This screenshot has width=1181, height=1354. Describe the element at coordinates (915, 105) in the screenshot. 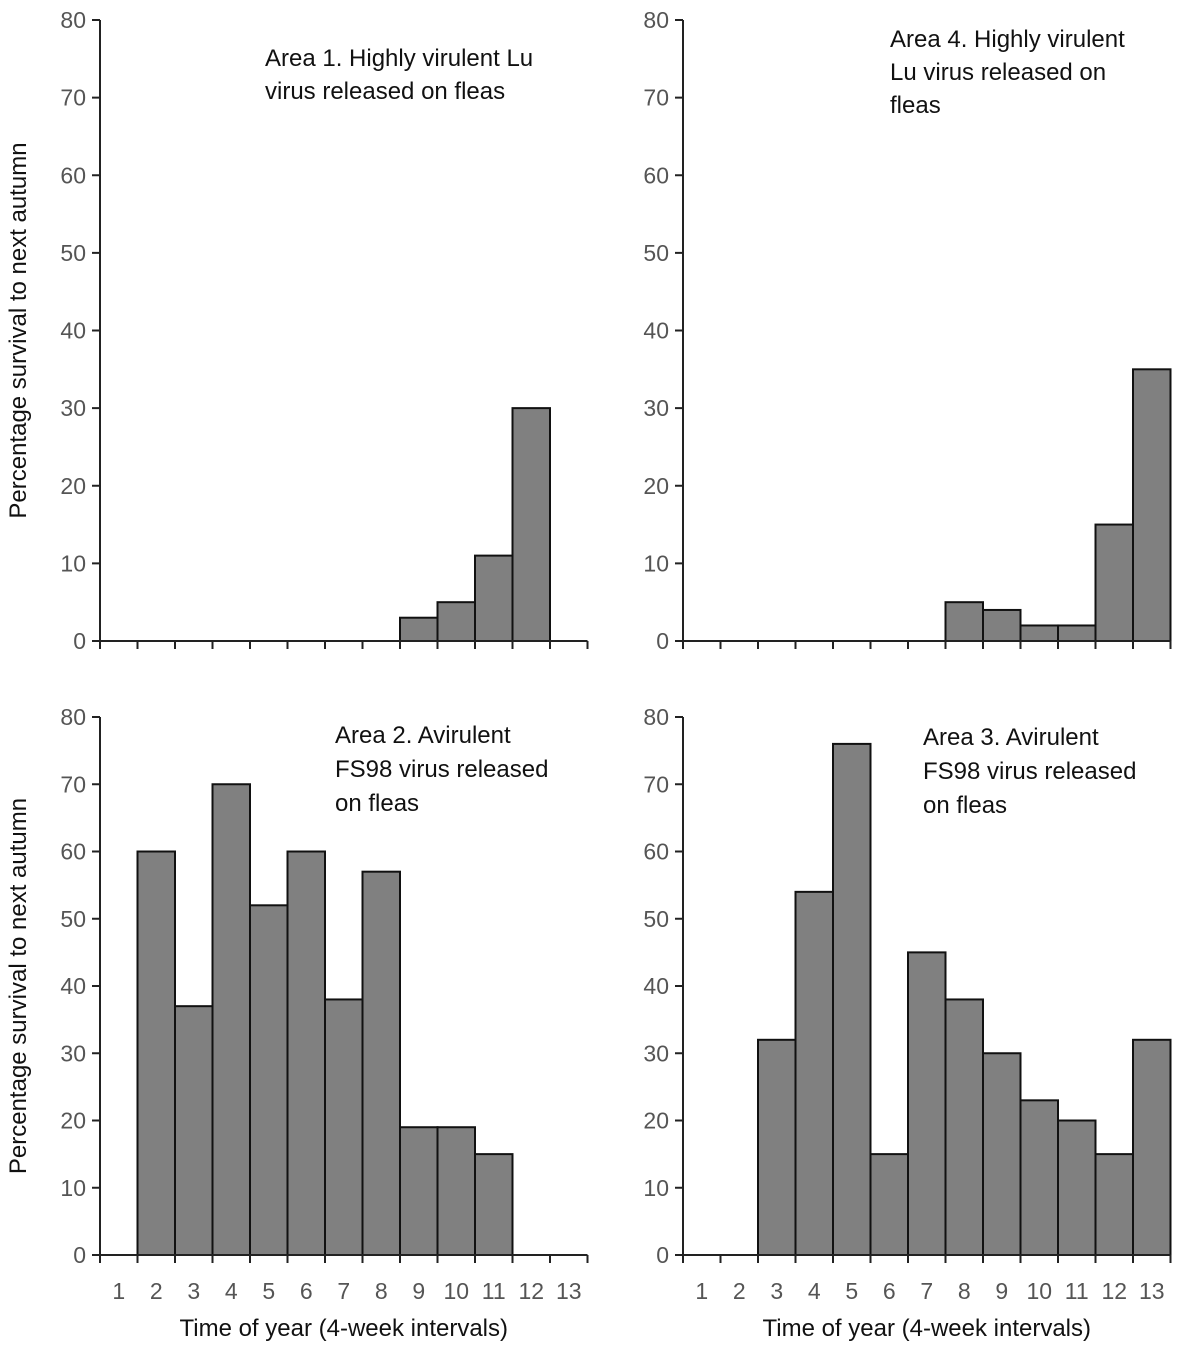

I see `panel-annotation-line: fleas` at that location.